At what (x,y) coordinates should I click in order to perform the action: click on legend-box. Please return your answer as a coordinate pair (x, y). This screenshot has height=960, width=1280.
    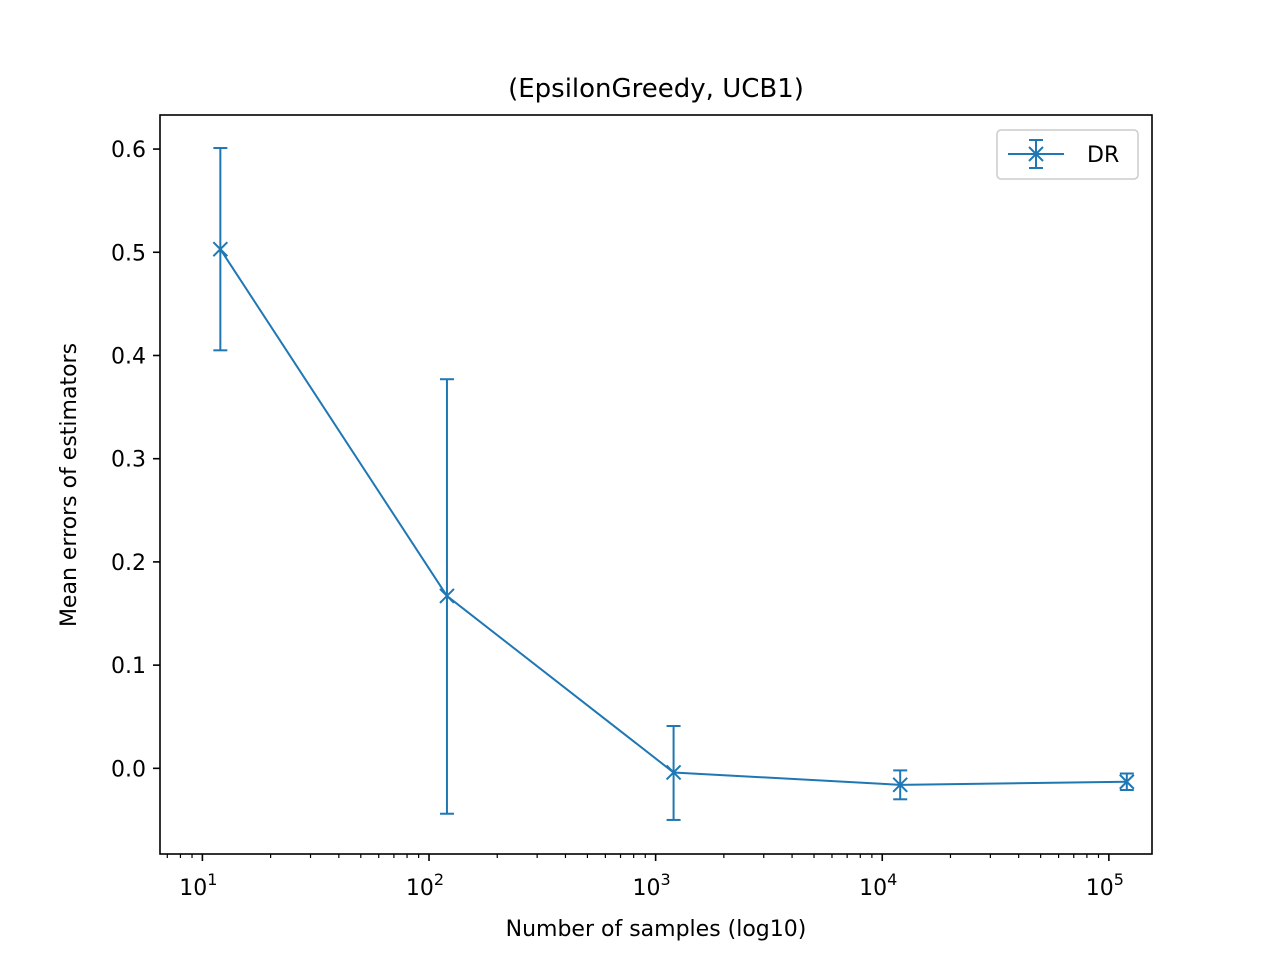
    Looking at the image, I should click on (1067, 154).